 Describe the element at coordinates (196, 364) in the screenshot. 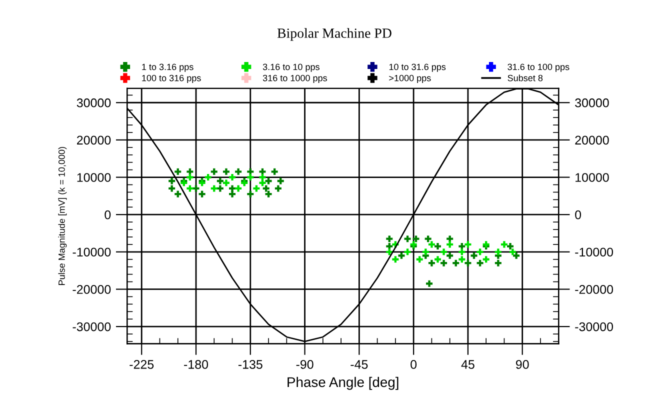

I see `x-tick-label: -180` at that location.